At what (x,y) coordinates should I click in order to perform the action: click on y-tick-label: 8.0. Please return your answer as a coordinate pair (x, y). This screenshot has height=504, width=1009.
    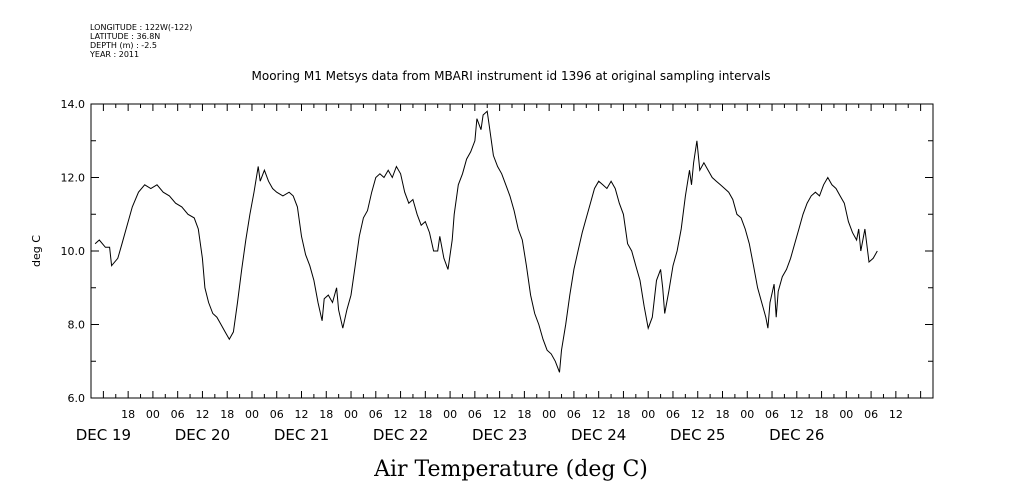
    Looking at the image, I should click on (77, 325).